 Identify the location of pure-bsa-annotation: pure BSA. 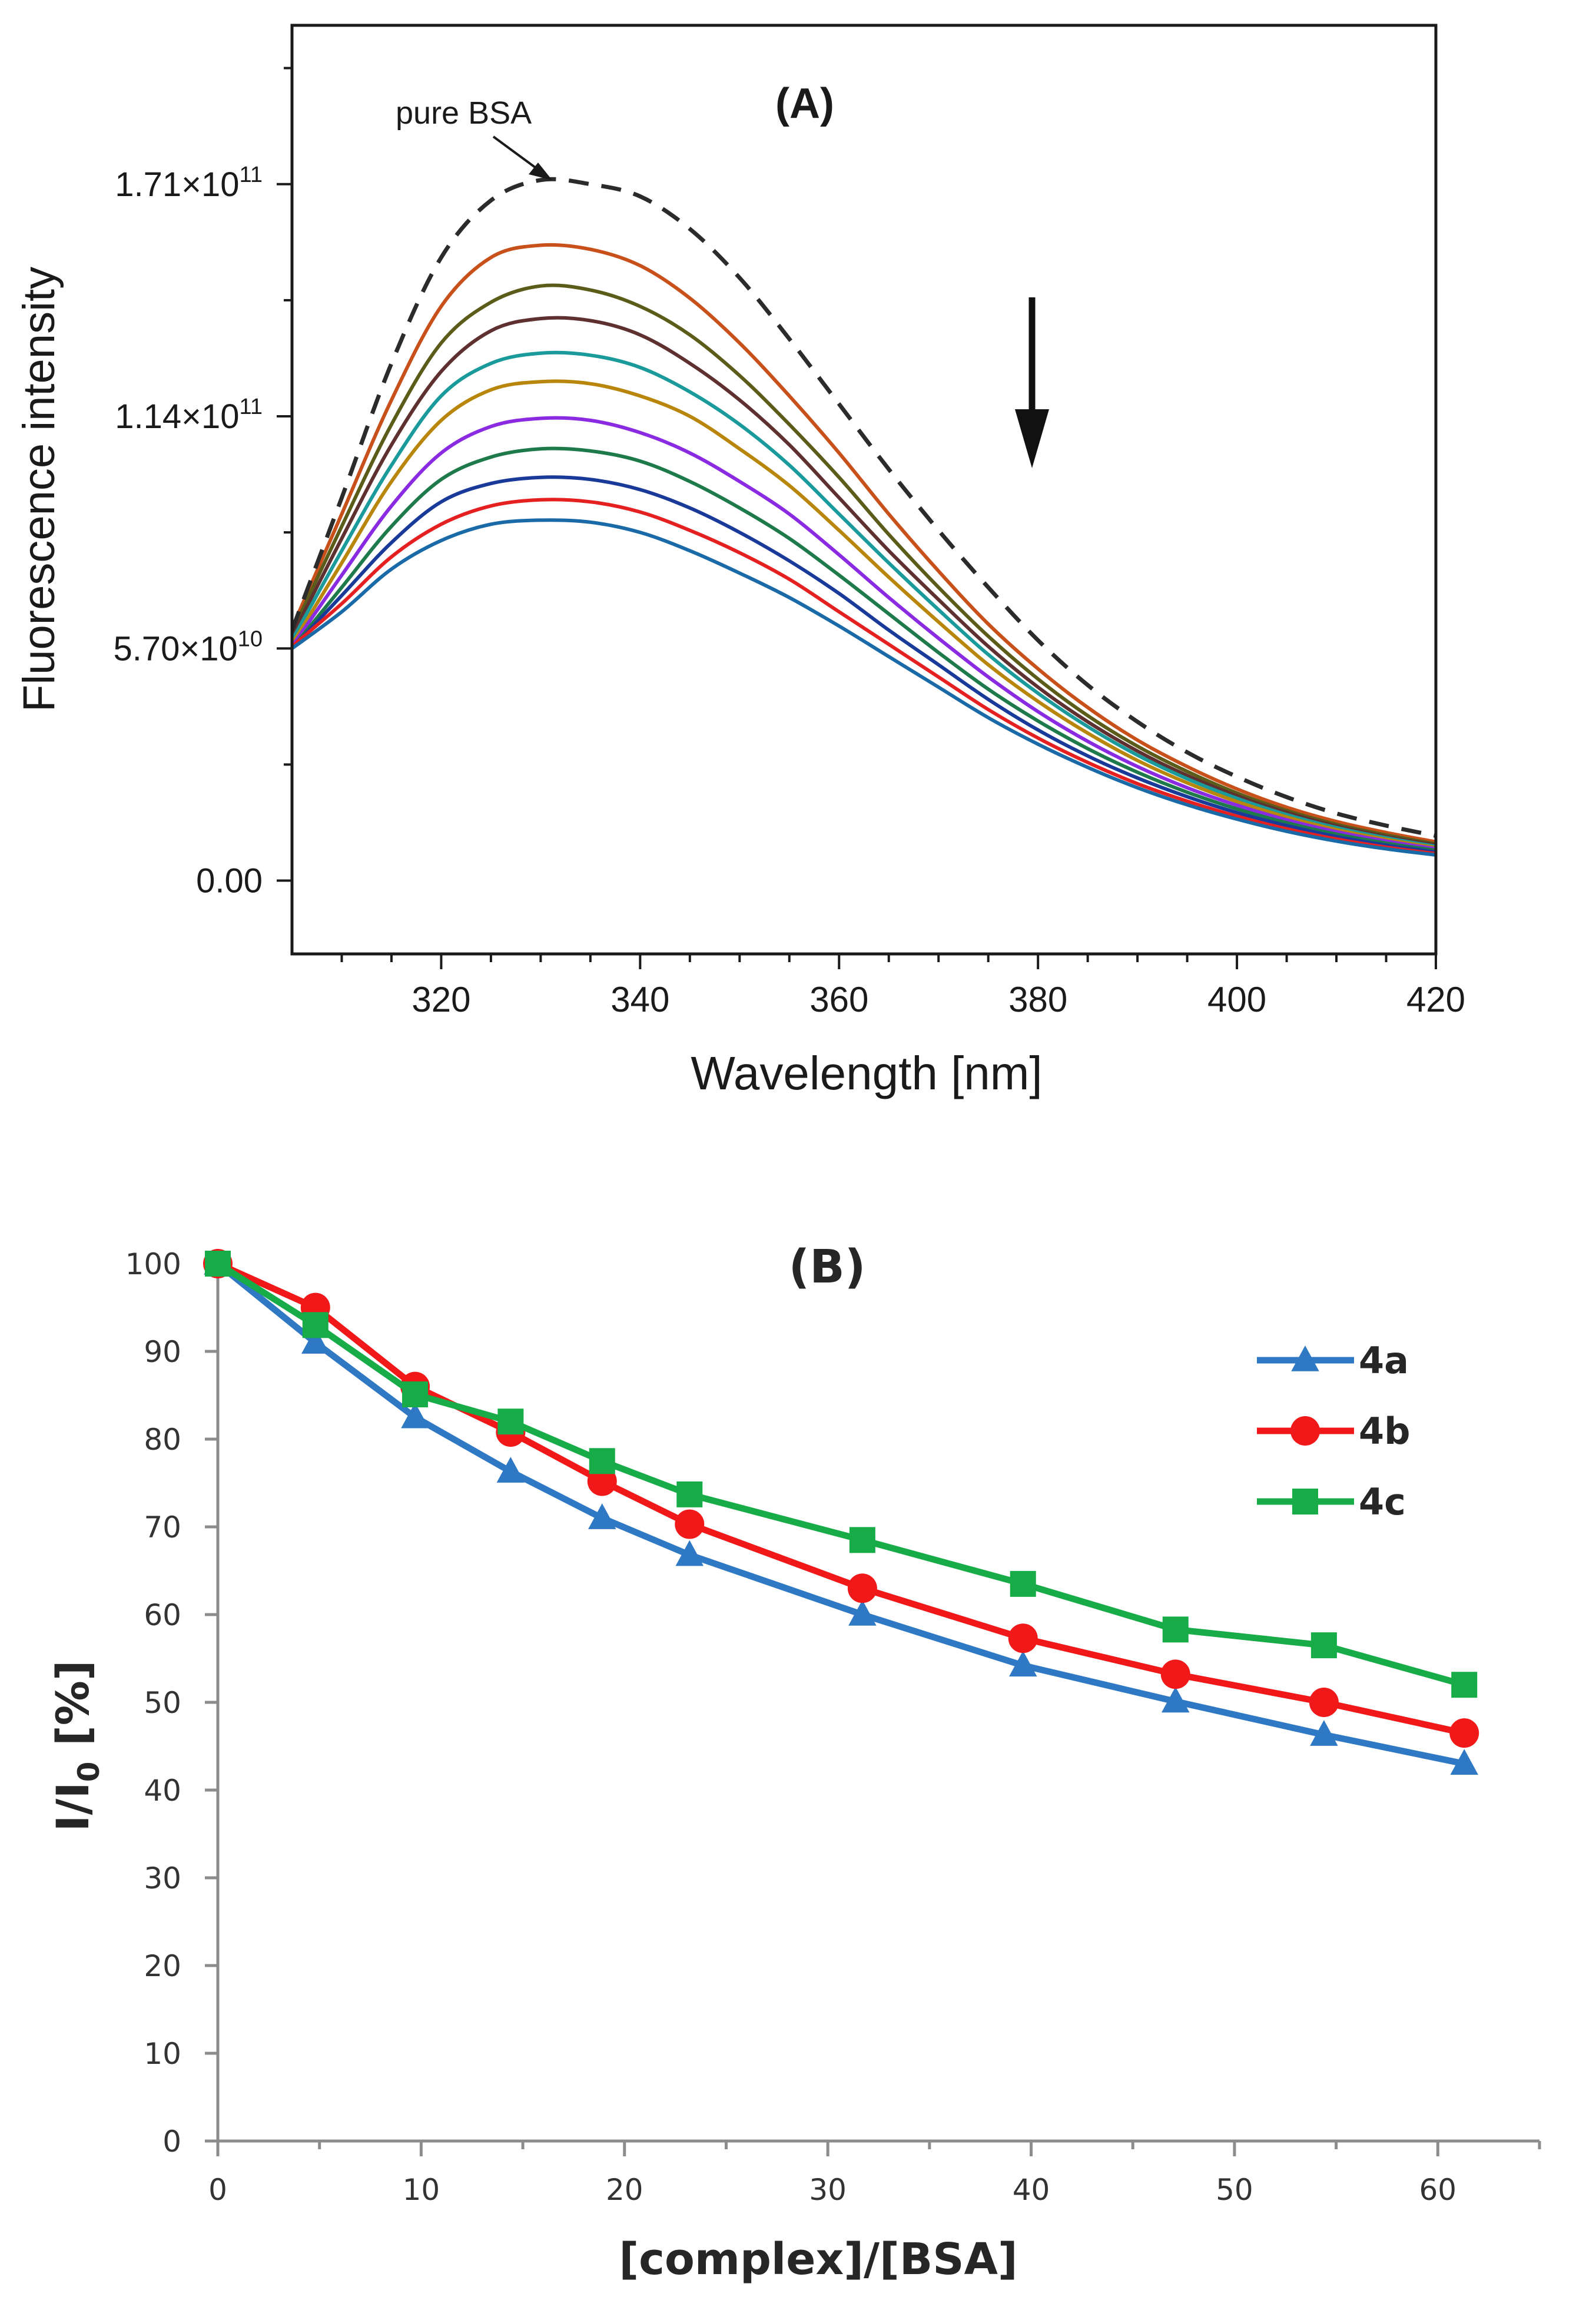
(464, 113).